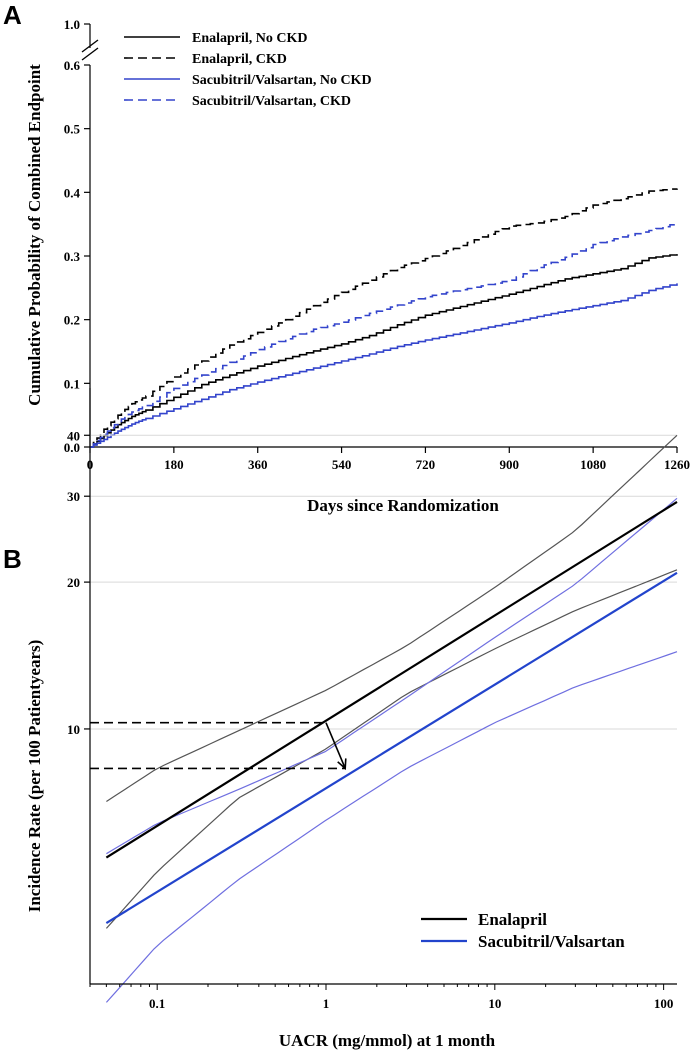 The height and width of the screenshot is (1052, 694). I want to click on panel-a-x-axis-label: Days since Randomization, so click(403, 505).